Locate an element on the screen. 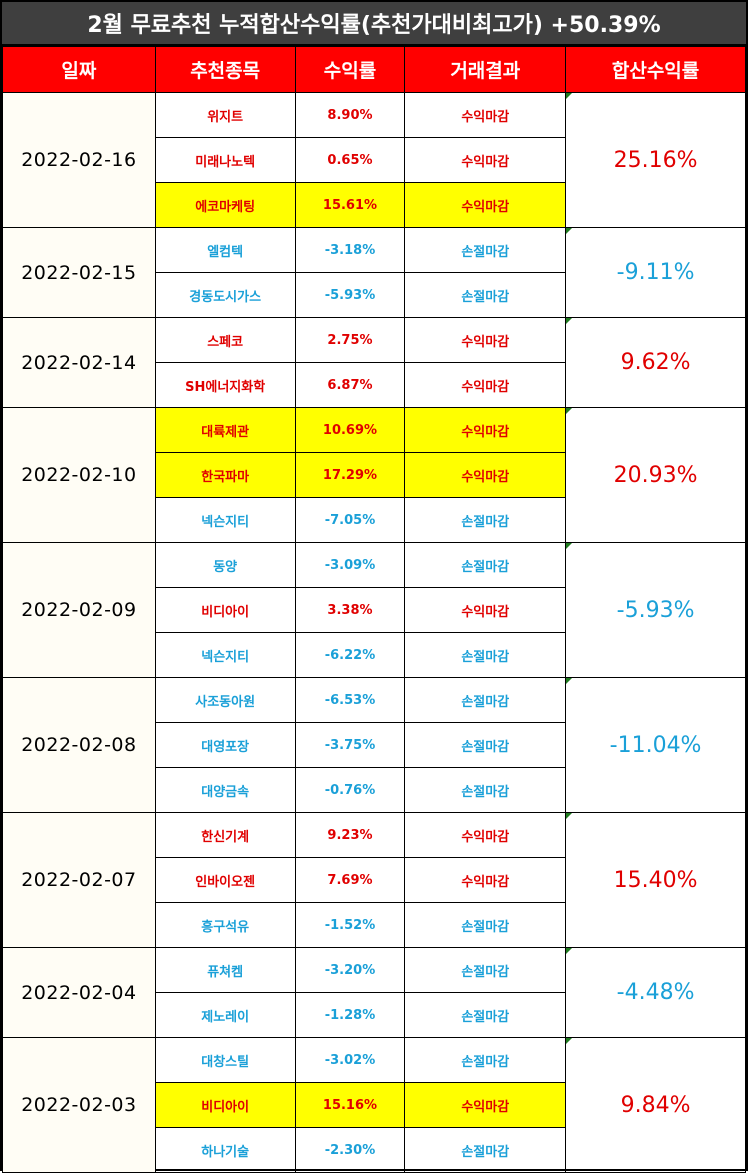 The image size is (748, 1173). stock-name-cell: 제노레이 is located at coordinates (225, 1015).